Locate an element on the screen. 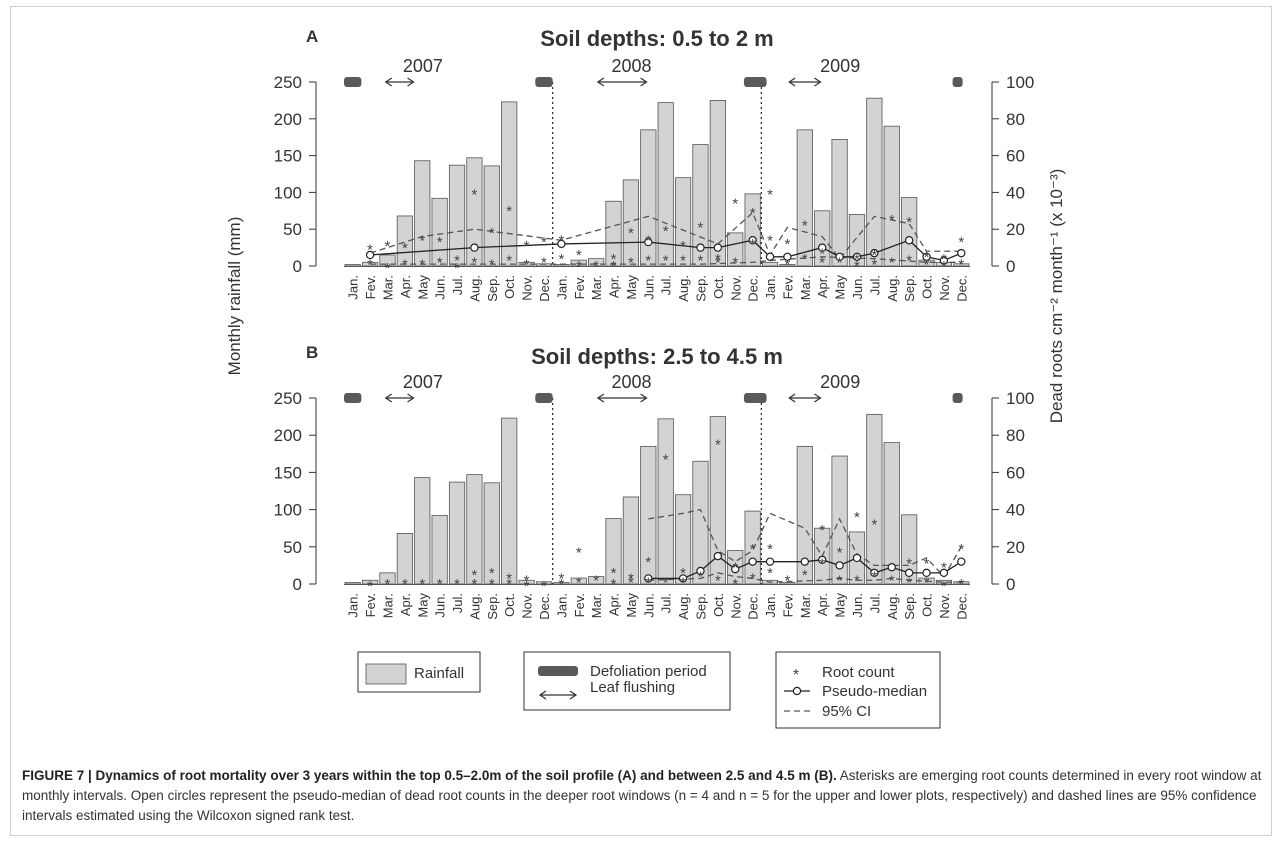  year-label: 2008 is located at coordinates (632, 66).